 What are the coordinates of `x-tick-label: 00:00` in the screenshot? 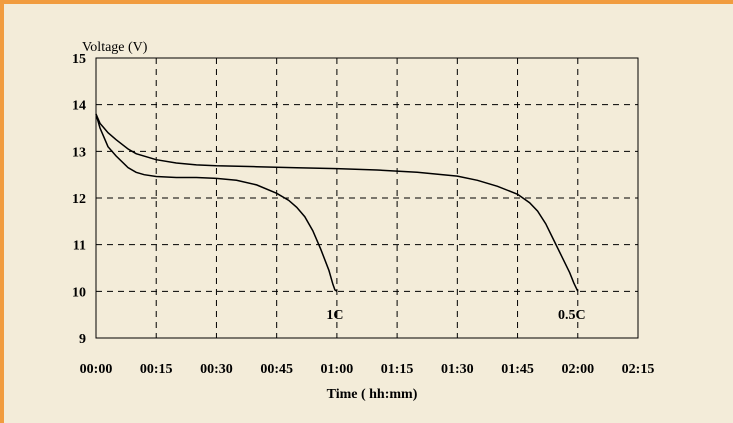 It's located at (96, 369).